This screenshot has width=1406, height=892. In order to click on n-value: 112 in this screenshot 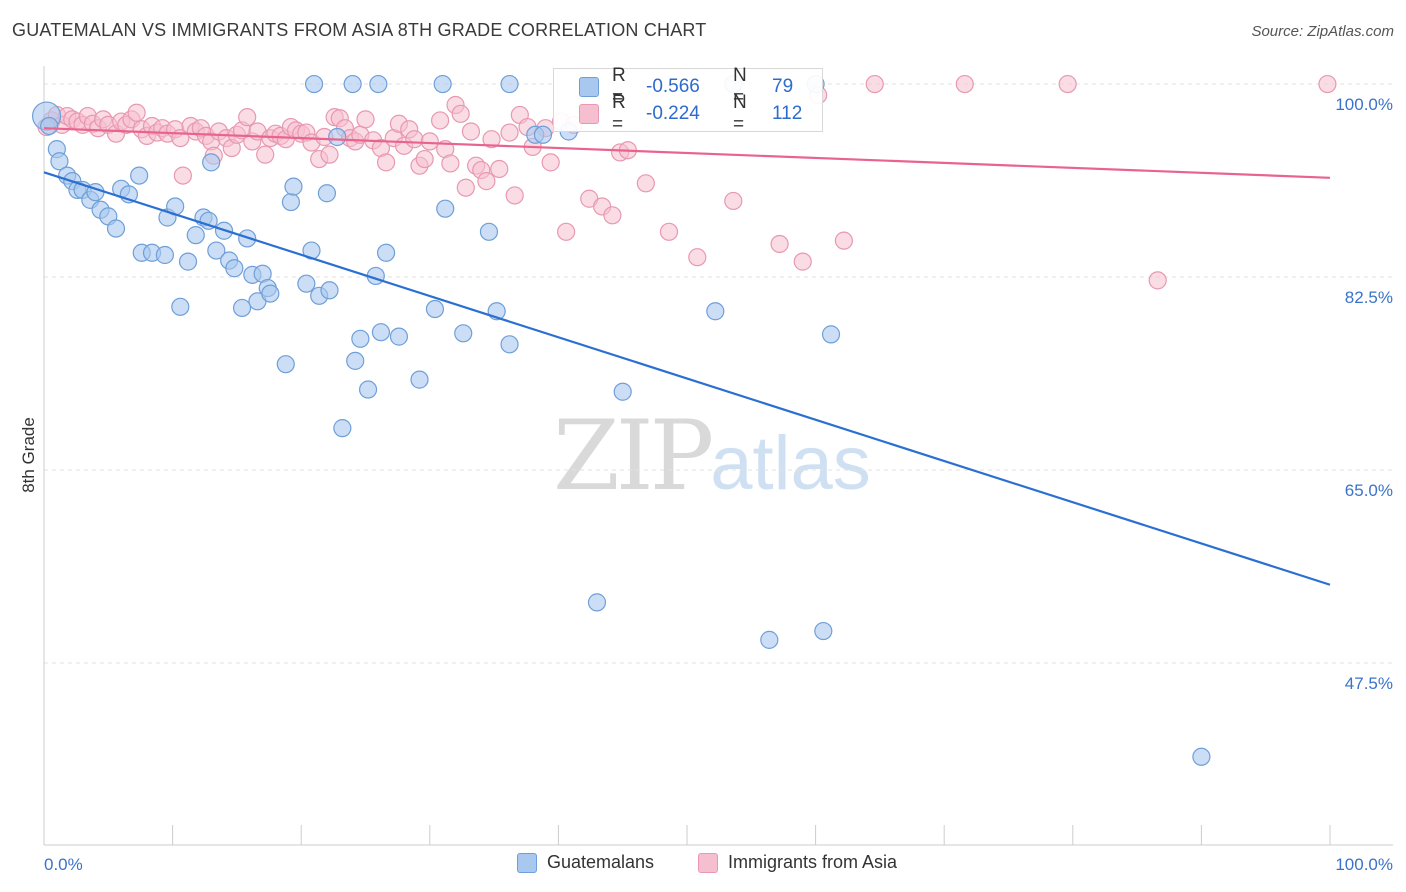, I will do `click(787, 113)`.